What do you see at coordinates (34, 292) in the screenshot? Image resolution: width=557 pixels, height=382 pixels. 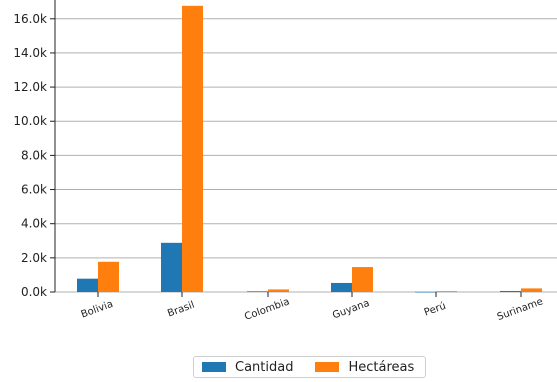 I see `y-tick-label: 0.0k` at bounding box center [34, 292].